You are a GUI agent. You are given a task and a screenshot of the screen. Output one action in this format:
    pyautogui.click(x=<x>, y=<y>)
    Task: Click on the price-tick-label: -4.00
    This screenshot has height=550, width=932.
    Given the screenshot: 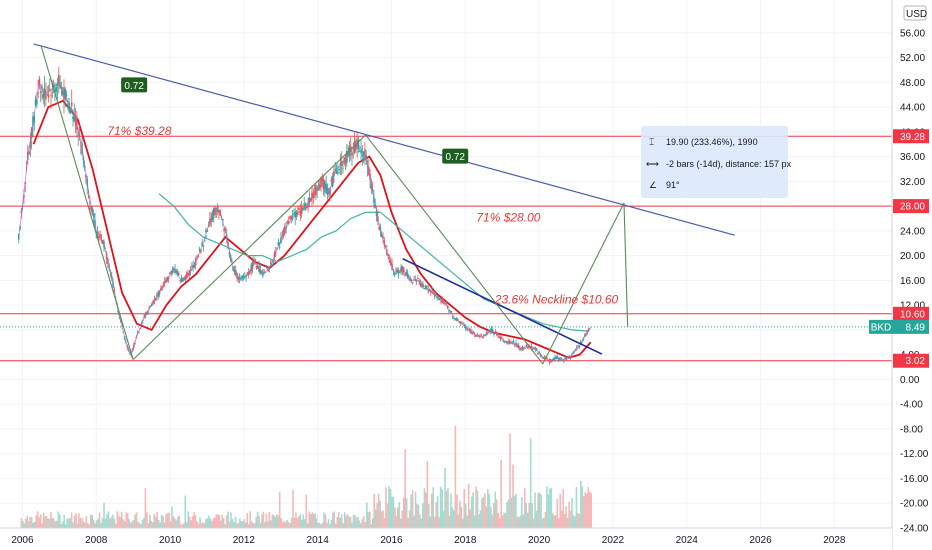 What is the action you would take?
    pyautogui.click(x=911, y=405)
    